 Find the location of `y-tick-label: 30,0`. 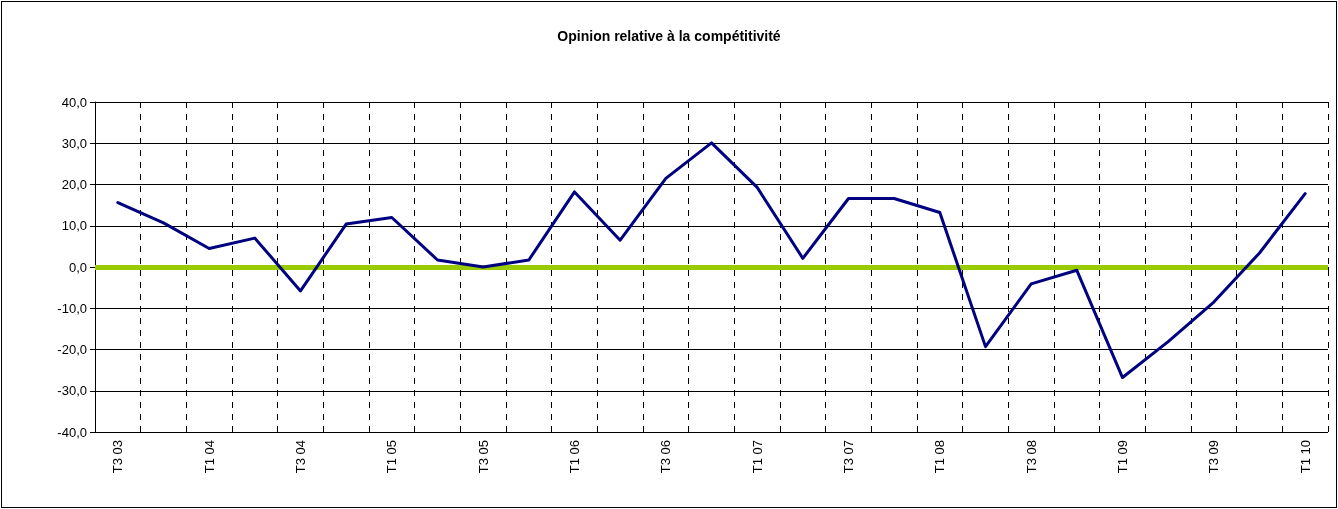

y-tick-label: 30,0 is located at coordinates (74, 143).